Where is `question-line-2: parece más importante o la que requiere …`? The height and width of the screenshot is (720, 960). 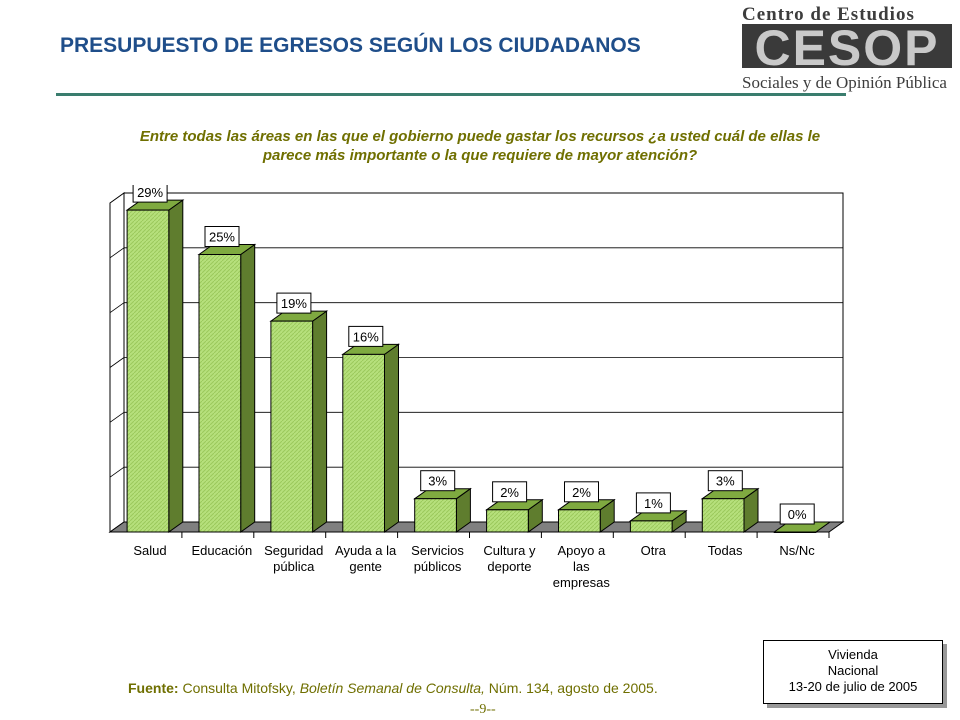 question-line-2: parece más importante o la que requiere … is located at coordinates (480, 155).